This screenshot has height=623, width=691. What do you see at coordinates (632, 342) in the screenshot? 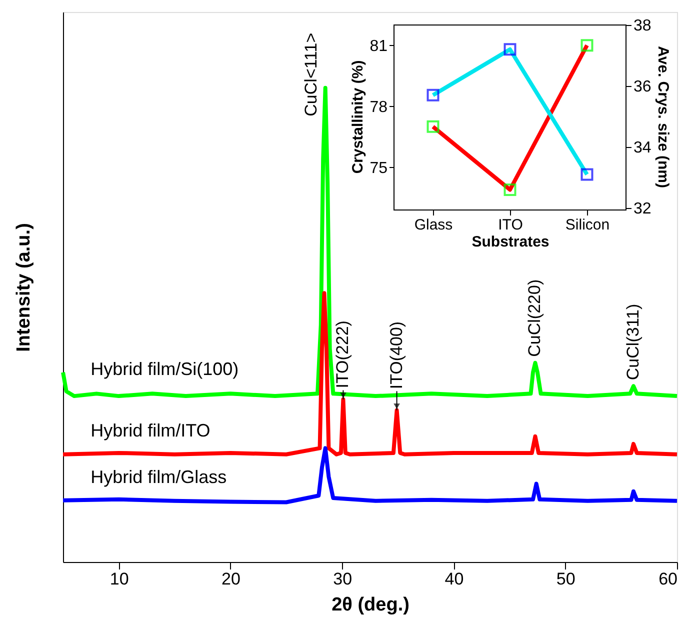
I see `annotation: CuCl(311)` at bounding box center [632, 342].